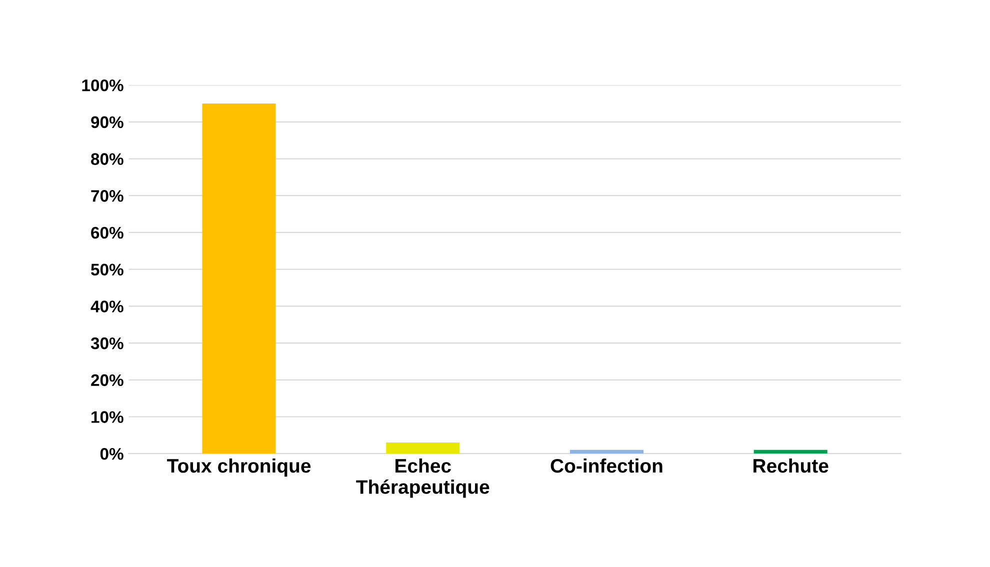 This screenshot has height=567, width=990. I want to click on y-tick-label: 100%, so click(103, 85).